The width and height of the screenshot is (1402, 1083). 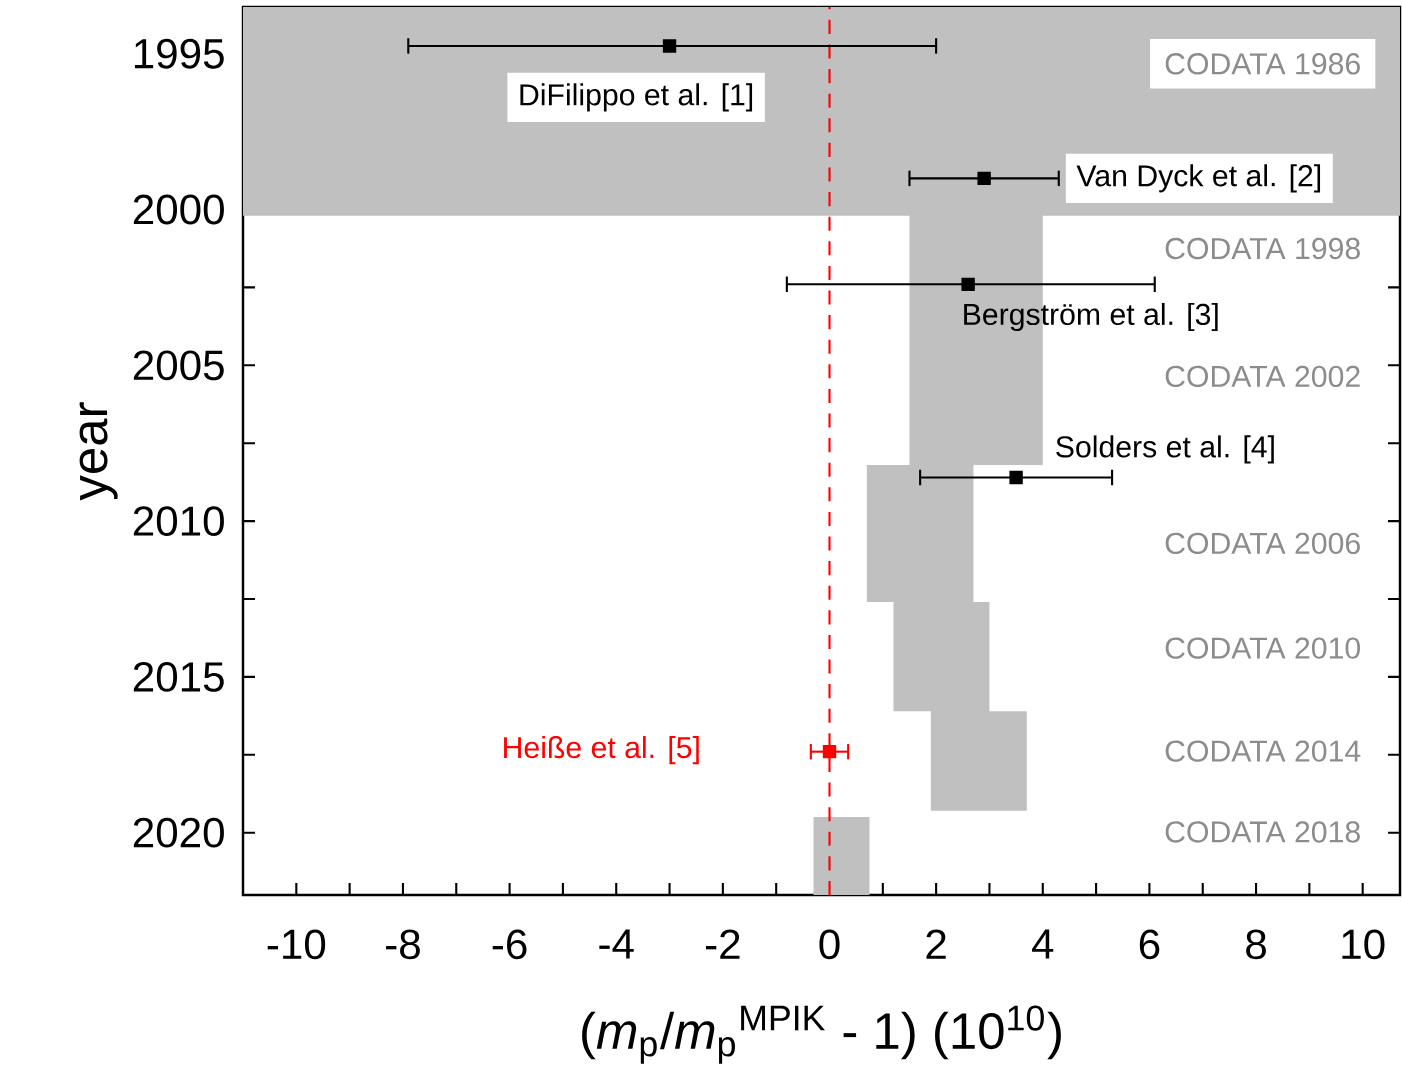 I want to click on annotation: CODATA 2002, so click(x=1262, y=376).